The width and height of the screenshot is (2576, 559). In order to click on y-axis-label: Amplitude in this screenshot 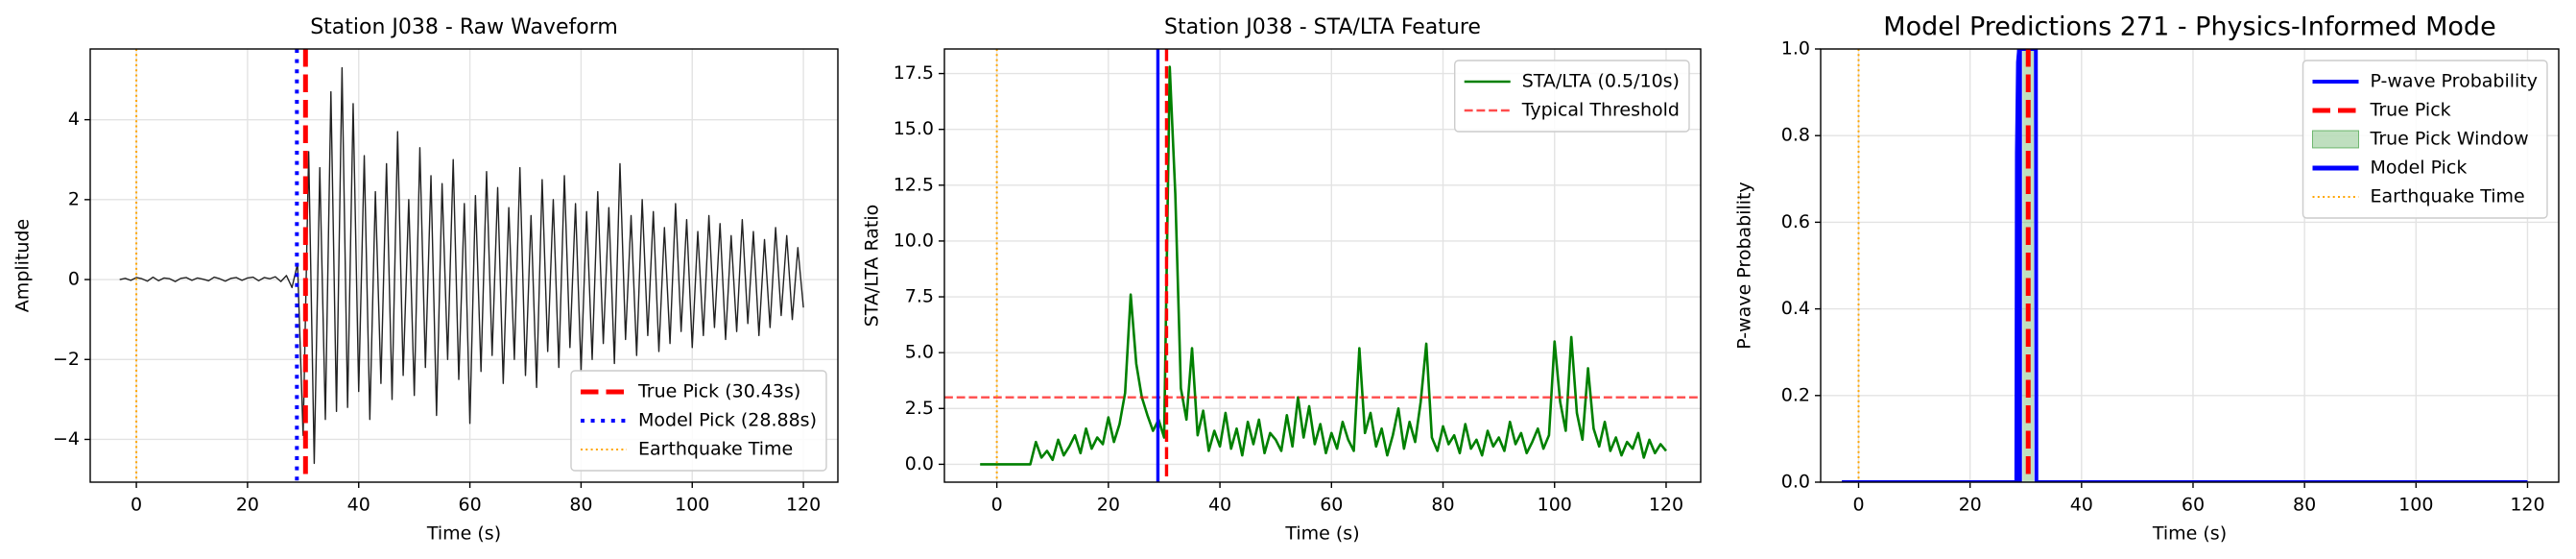, I will do `click(23, 265)`.